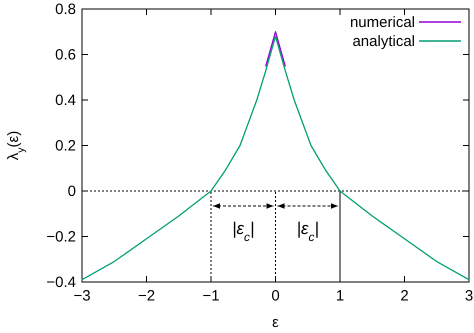 The width and height of the screenshot is (474, 333). What do you see at coordinates (276, 322) in the screenshot?
I see `x-axis-title: ε` at bounding box center [276, 322].